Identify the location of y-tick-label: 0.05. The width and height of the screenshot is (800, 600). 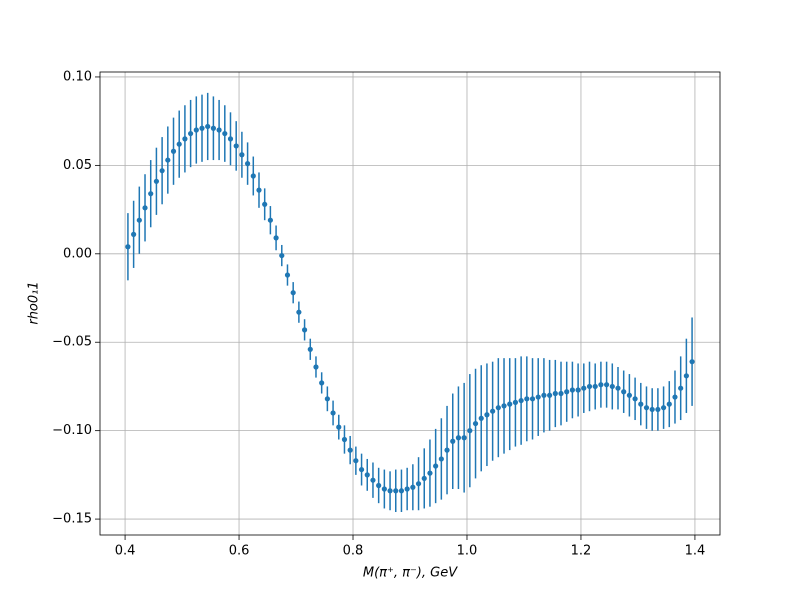
(77, 165).